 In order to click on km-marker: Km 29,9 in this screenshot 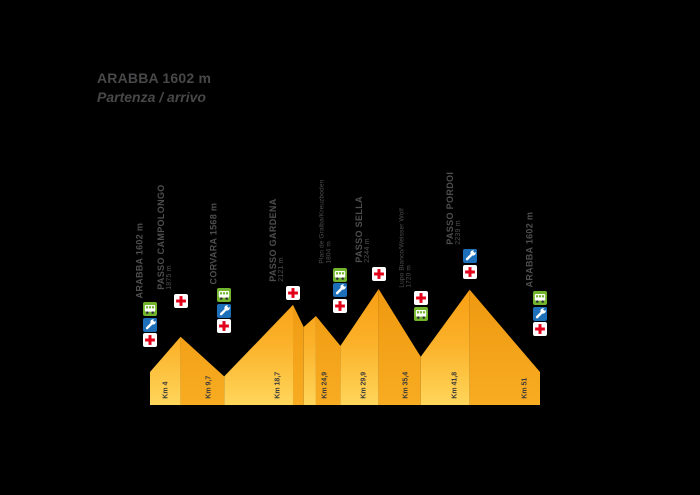, I will do `click(363, 385)`.